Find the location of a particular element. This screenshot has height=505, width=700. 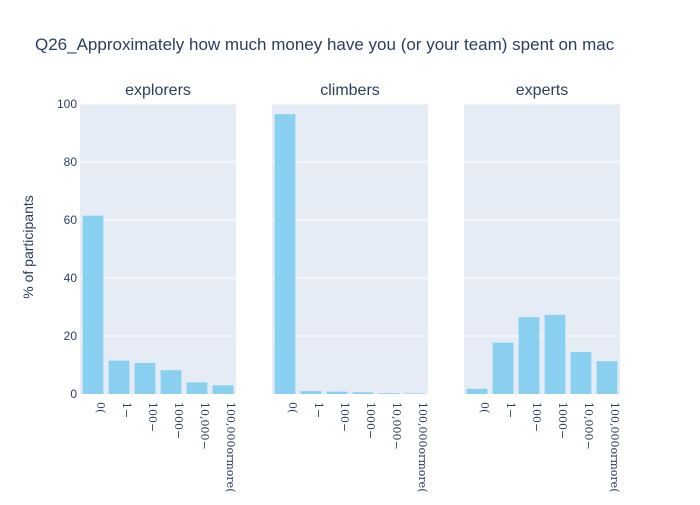

y-tick-label: 20 is located at coordinates (71, 336).